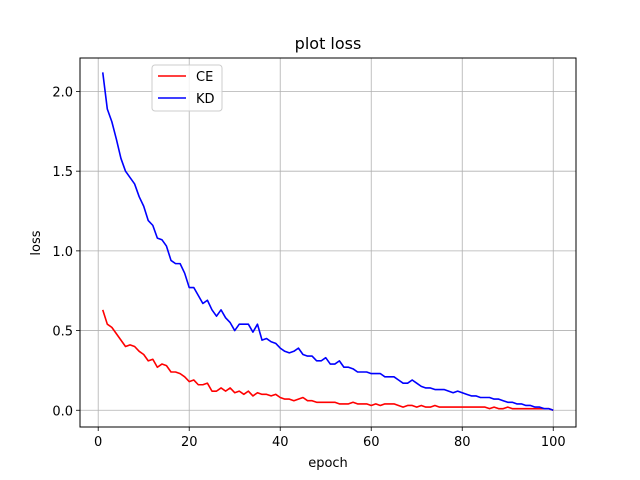 The height and width of the screenshot is (480, 640). Describe the element at coordinates (330, 438) in the screenshot. I see `x-axis-ticks: 0 20 40 60 80 100` at that location.